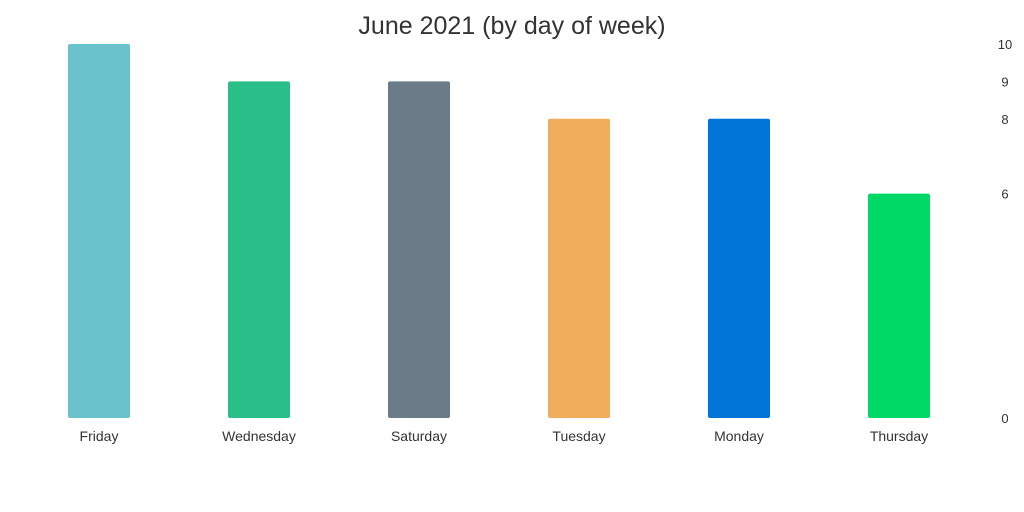  What do you see at coordinates (419, 436) in the screenshot?
I see `x-tick-label: Saturday` at bounding box center [419, 436].